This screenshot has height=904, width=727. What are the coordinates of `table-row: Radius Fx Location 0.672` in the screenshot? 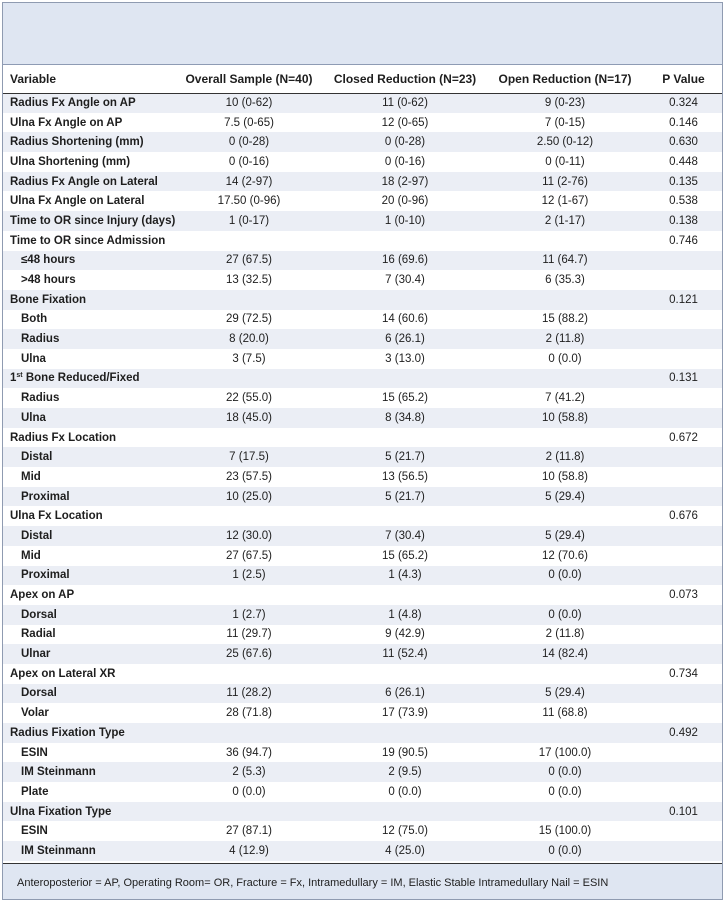 It's located at (362, 438).